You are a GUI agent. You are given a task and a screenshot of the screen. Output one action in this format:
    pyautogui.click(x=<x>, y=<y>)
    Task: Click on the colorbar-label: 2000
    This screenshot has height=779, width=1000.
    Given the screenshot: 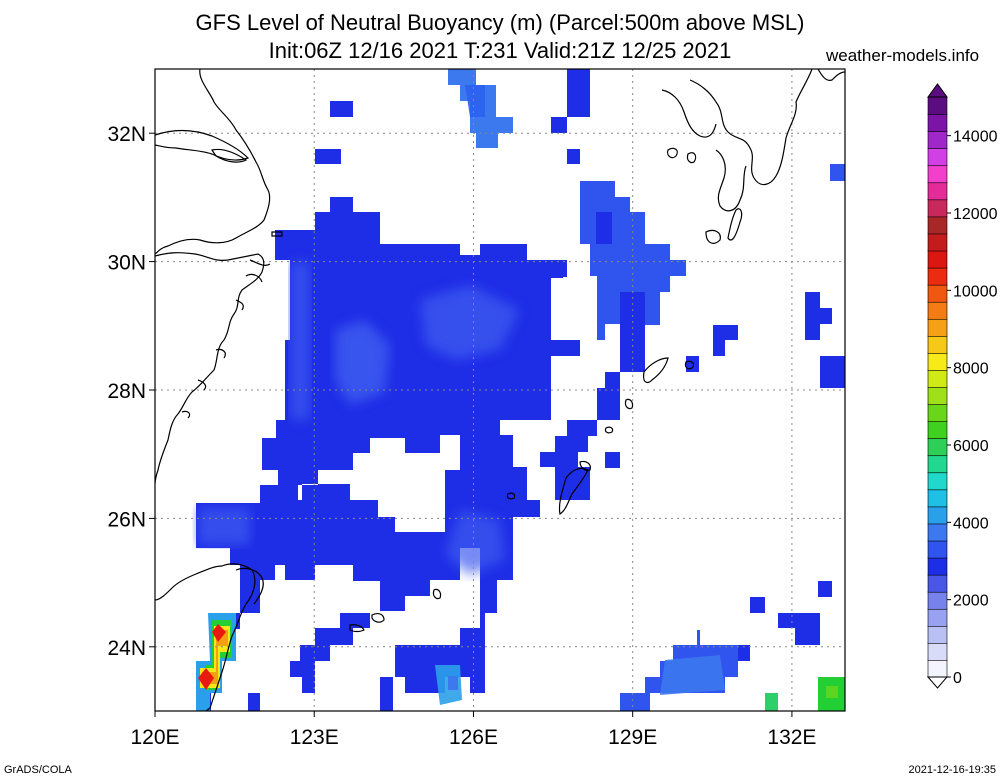 What is the action you would take?
    pyautogui.click(x=971, y=601)
    